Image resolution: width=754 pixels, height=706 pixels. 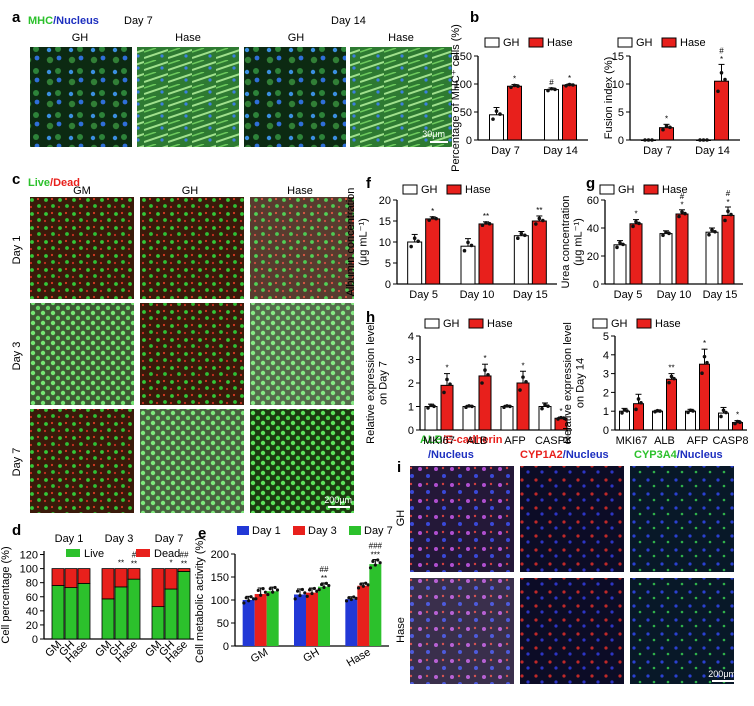 I want to click on micrograph-live-dead-gm-day1, so click(x=82, y=248).